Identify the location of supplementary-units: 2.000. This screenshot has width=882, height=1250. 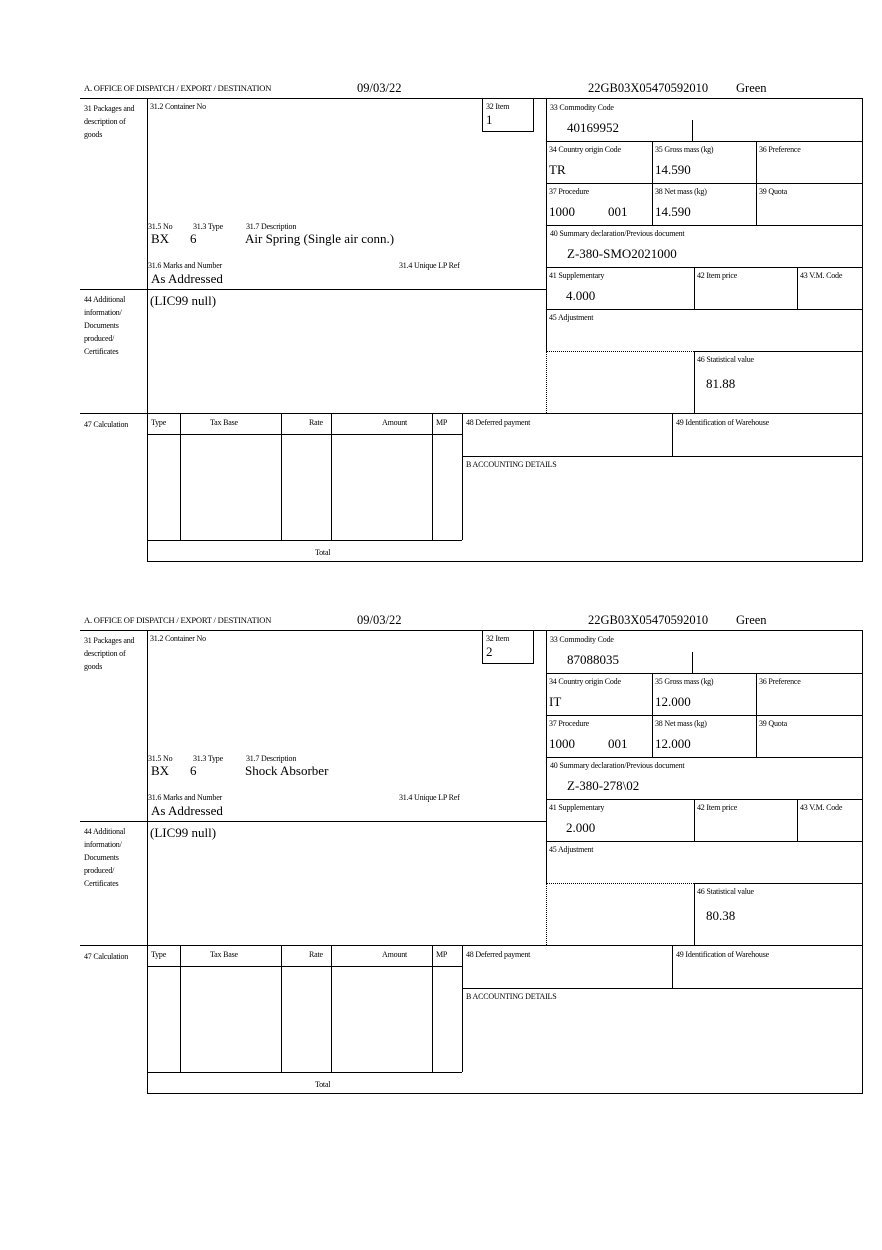
(581, 827).